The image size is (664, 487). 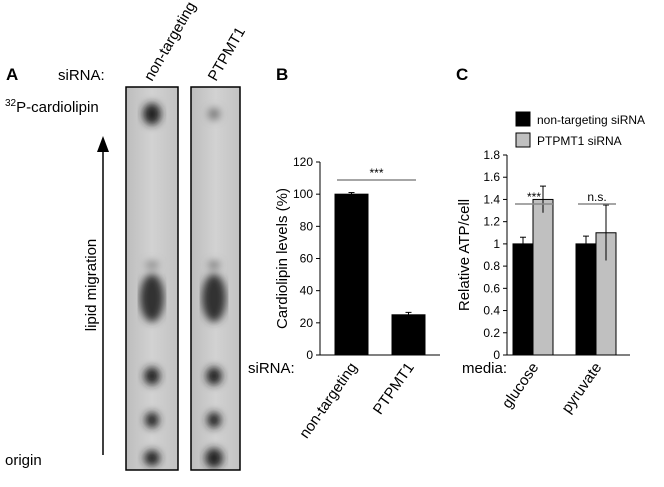 I want to click on lane-label: PTPMT1, so click(x=227, y=54).